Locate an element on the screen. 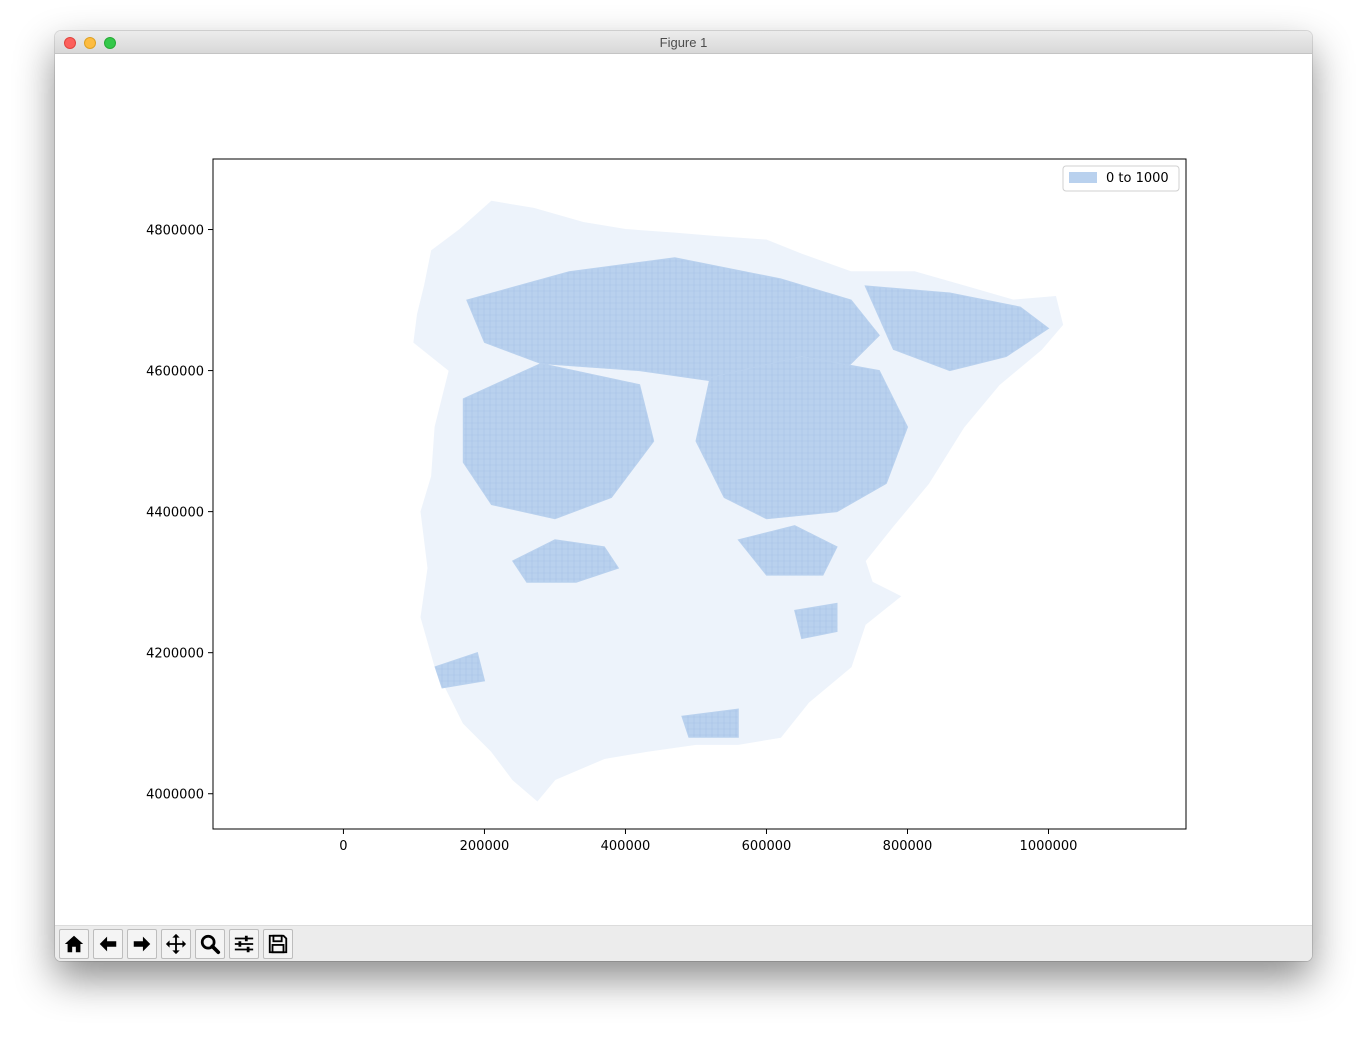  configure-subplots-button is located at coordinates (244, 944).